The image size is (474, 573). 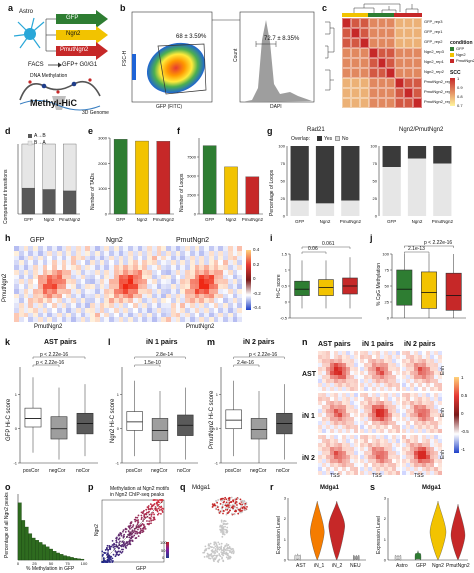 I want to click on hic-heatmap-ngn2, so click(x=128, y=284).